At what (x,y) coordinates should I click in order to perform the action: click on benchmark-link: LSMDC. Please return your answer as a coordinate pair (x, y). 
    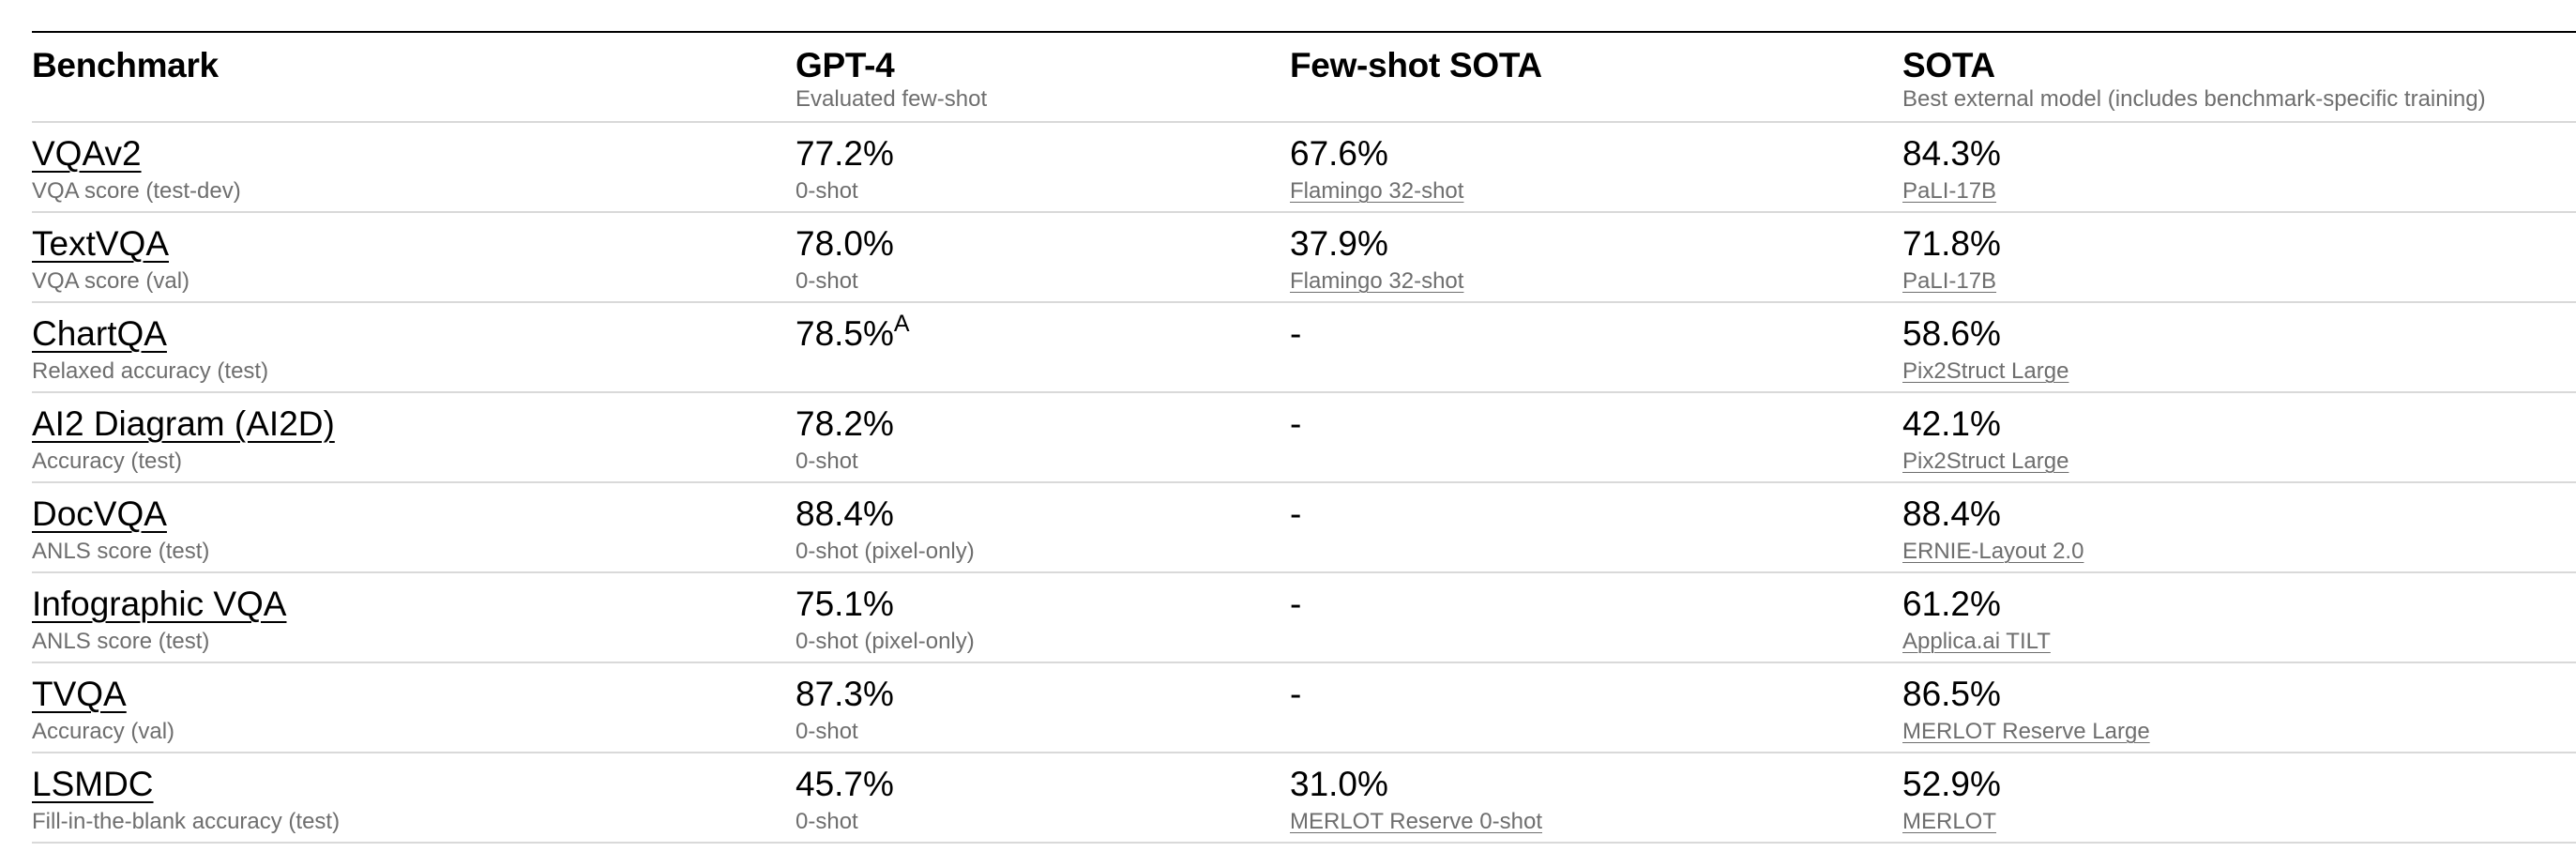
    Looking at the image, I should click on (93, 784).